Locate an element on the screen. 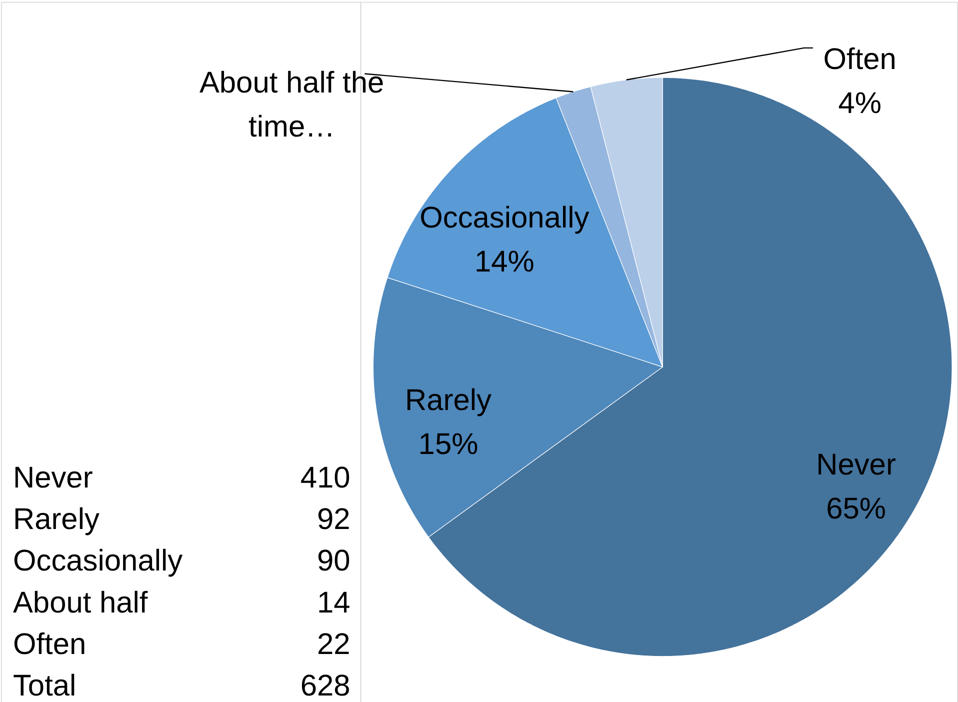 This screenshot has height=702, width=958. data-label: 92 is located at coordinates (333, 519).